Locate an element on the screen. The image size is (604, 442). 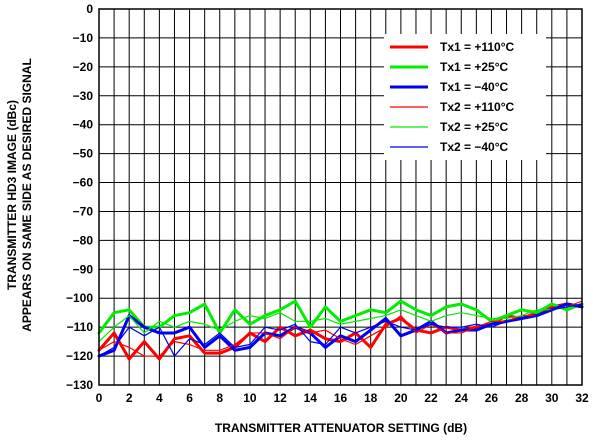
y-tick-label: −20 is located at coordinates (83, 67).